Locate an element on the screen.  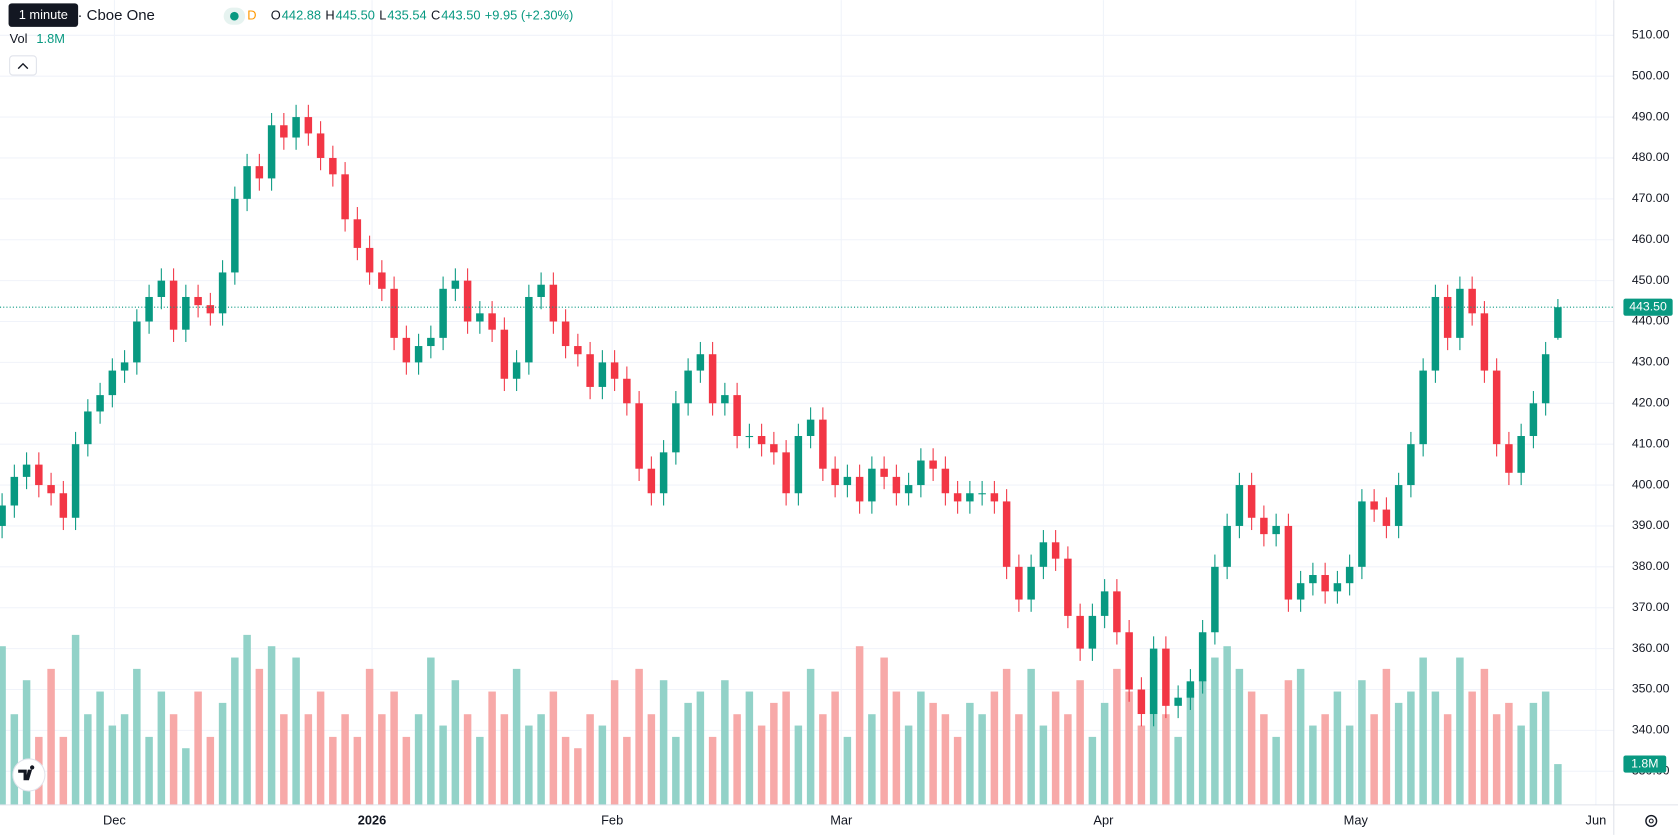
y-tick-label: 370.00 is located at coordinates (1651, 607).